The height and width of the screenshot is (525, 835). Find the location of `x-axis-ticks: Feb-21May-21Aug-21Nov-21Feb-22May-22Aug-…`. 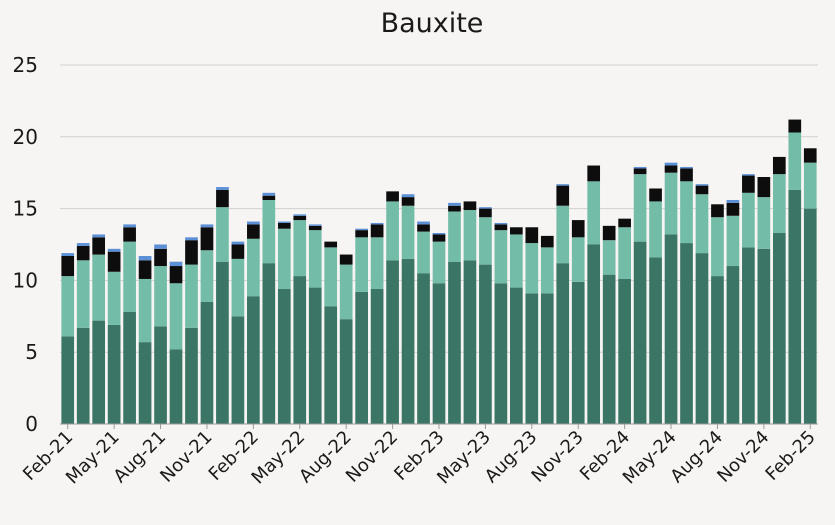

x-axis-ticks: Feb-21May-21Aug-21Nov-21Feb-22May-22Aug-… is located at coordinates (419, 456).